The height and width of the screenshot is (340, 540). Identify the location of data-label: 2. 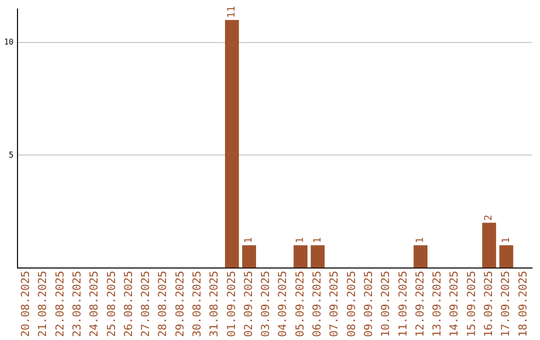
(489, 217).